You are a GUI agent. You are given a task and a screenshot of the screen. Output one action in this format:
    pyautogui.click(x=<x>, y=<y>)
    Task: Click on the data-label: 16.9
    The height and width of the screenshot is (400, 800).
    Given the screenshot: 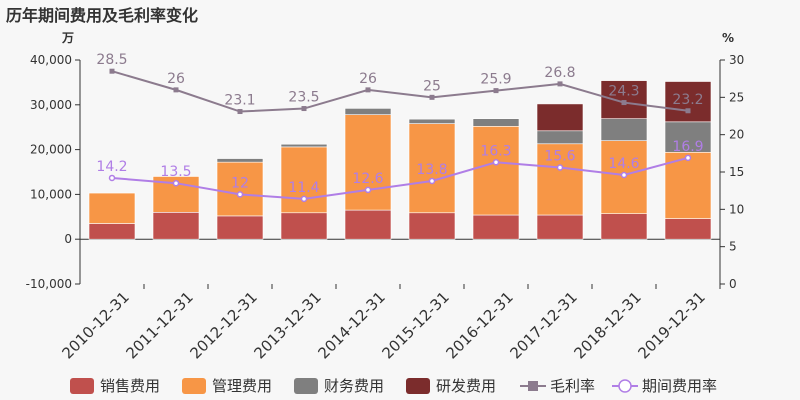 What is the action you would take?
    pyautogui.click(x=687, y=147)
    